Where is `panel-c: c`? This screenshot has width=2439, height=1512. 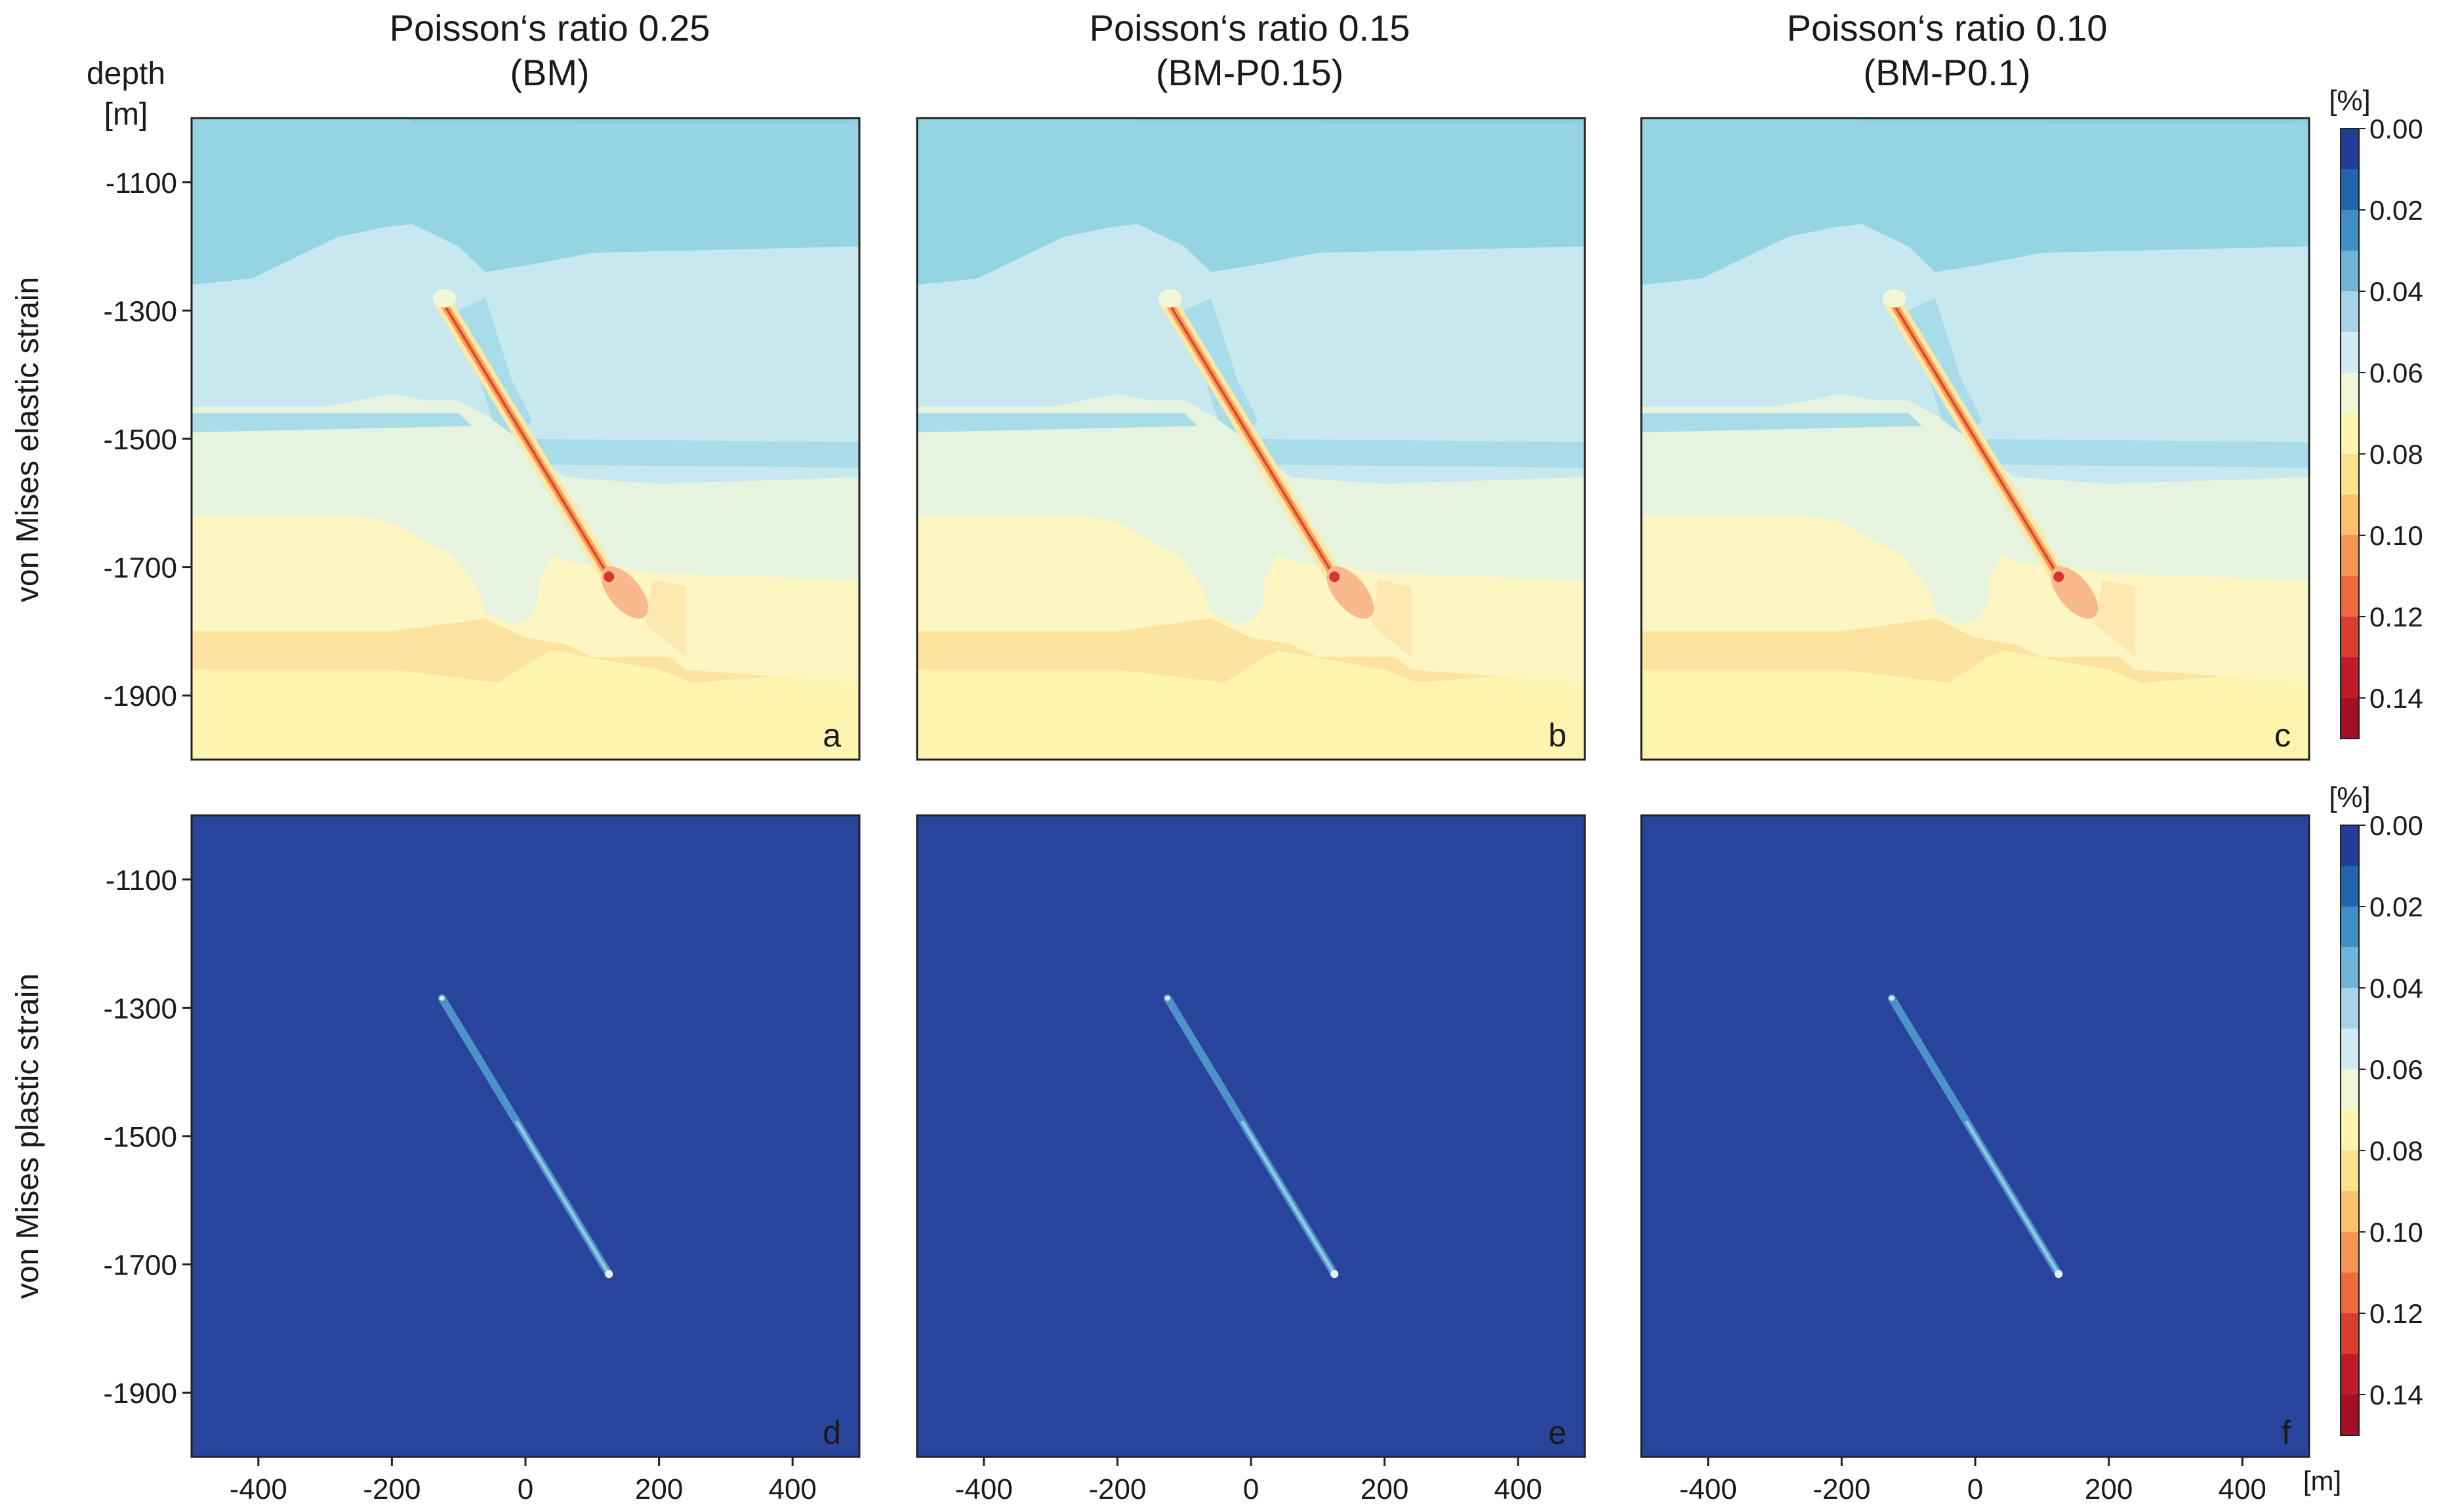 panel-c: c is located at coordinates (1975, 439).